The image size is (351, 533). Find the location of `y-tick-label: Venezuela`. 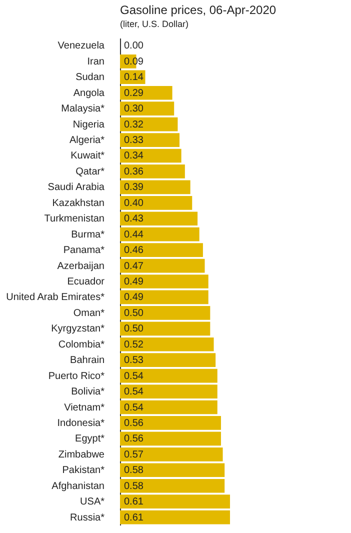

y-tick-label: Venezuela is located at coordinates (81, 46).